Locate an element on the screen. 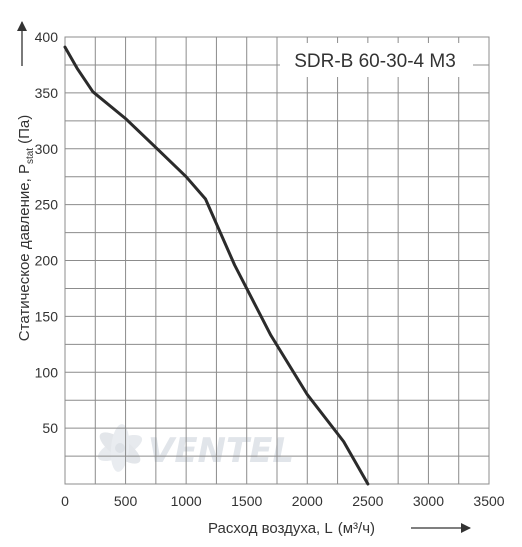  x-axis-title-unit: (м³/ч) is located at coordinates (356, 528).